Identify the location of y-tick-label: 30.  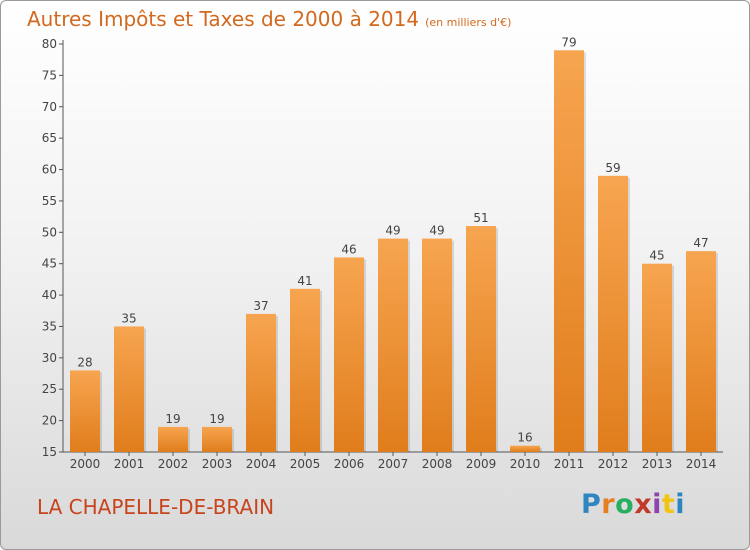
(49, 358).